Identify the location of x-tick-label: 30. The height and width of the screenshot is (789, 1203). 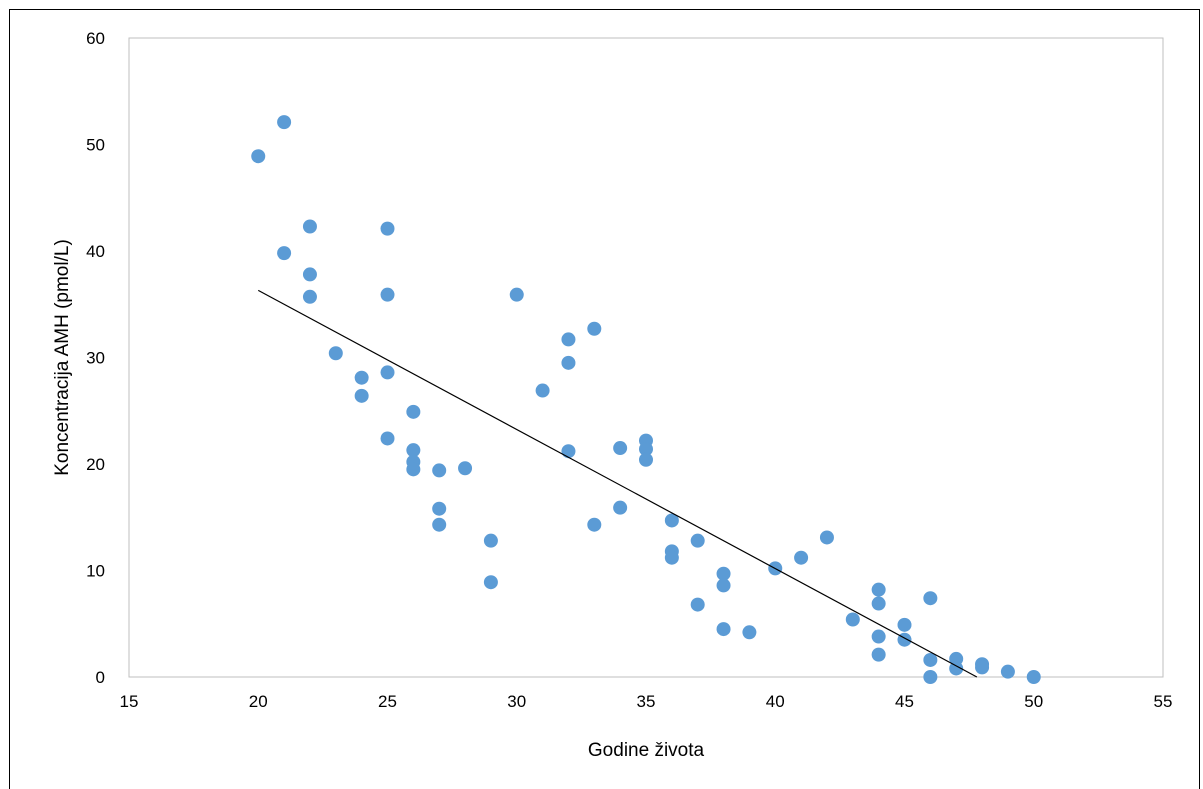
(516, 701).